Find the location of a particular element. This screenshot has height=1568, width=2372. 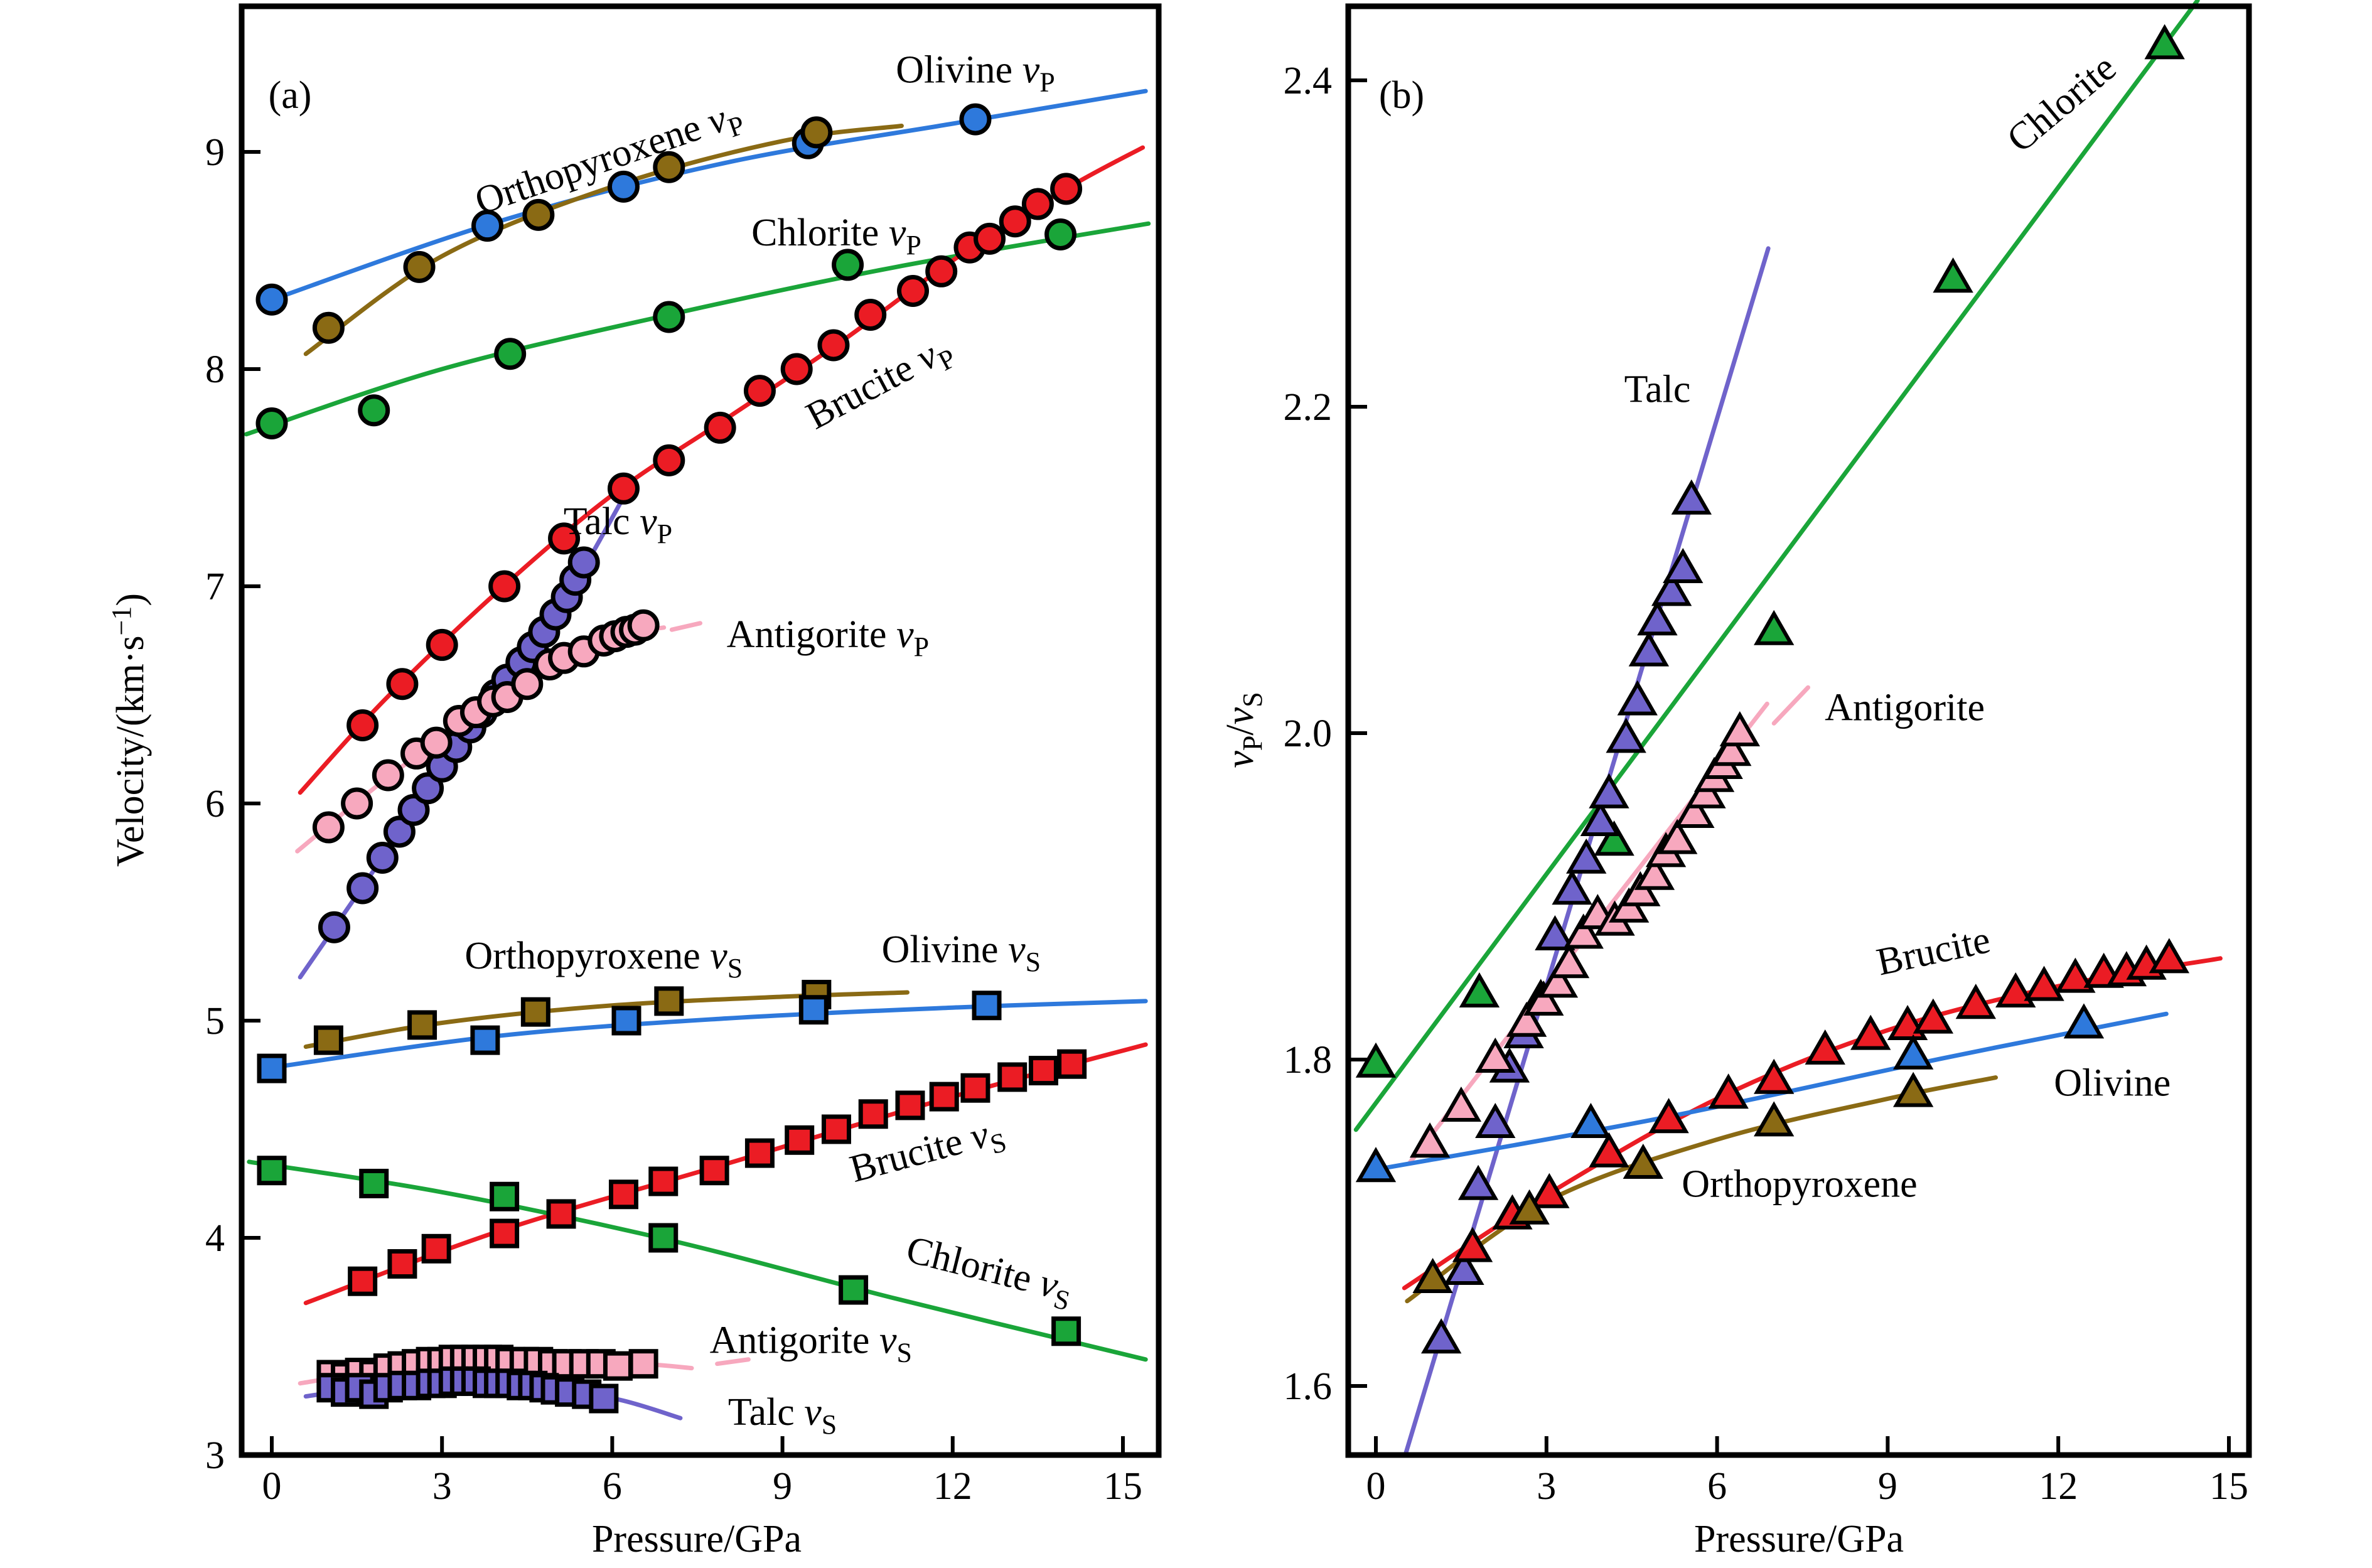

y-tick-label: 7 is located at coordinates (215, 587).